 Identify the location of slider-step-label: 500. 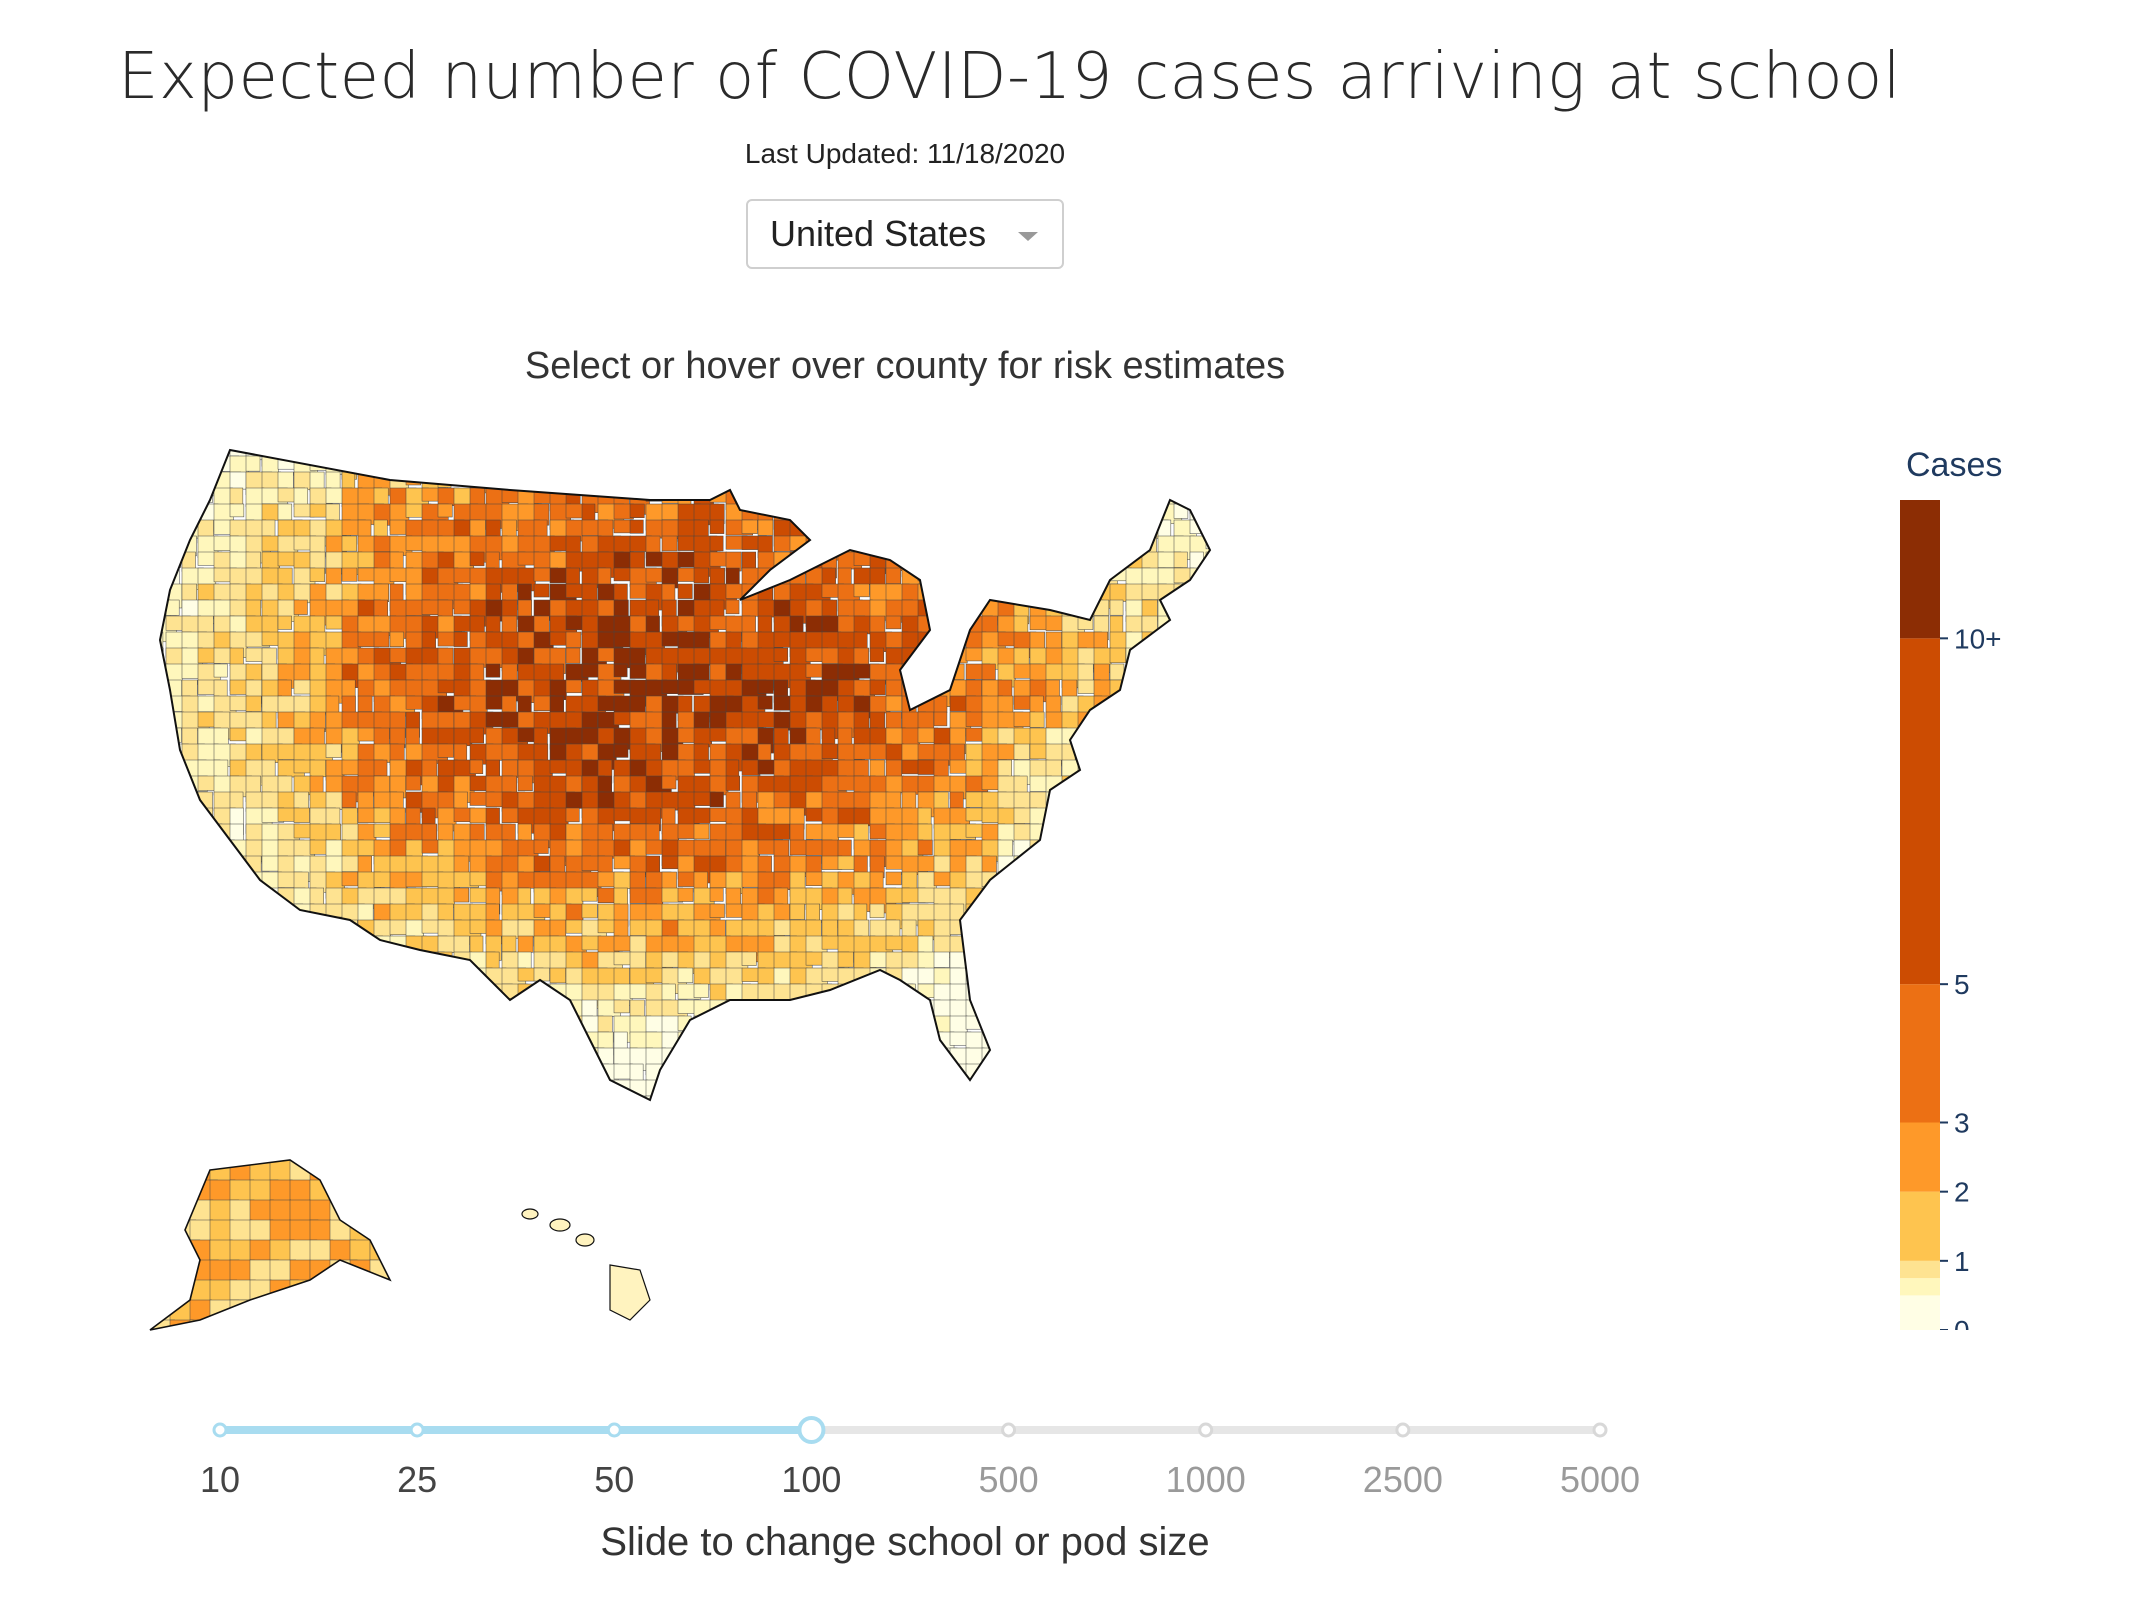
(1009, 1479).